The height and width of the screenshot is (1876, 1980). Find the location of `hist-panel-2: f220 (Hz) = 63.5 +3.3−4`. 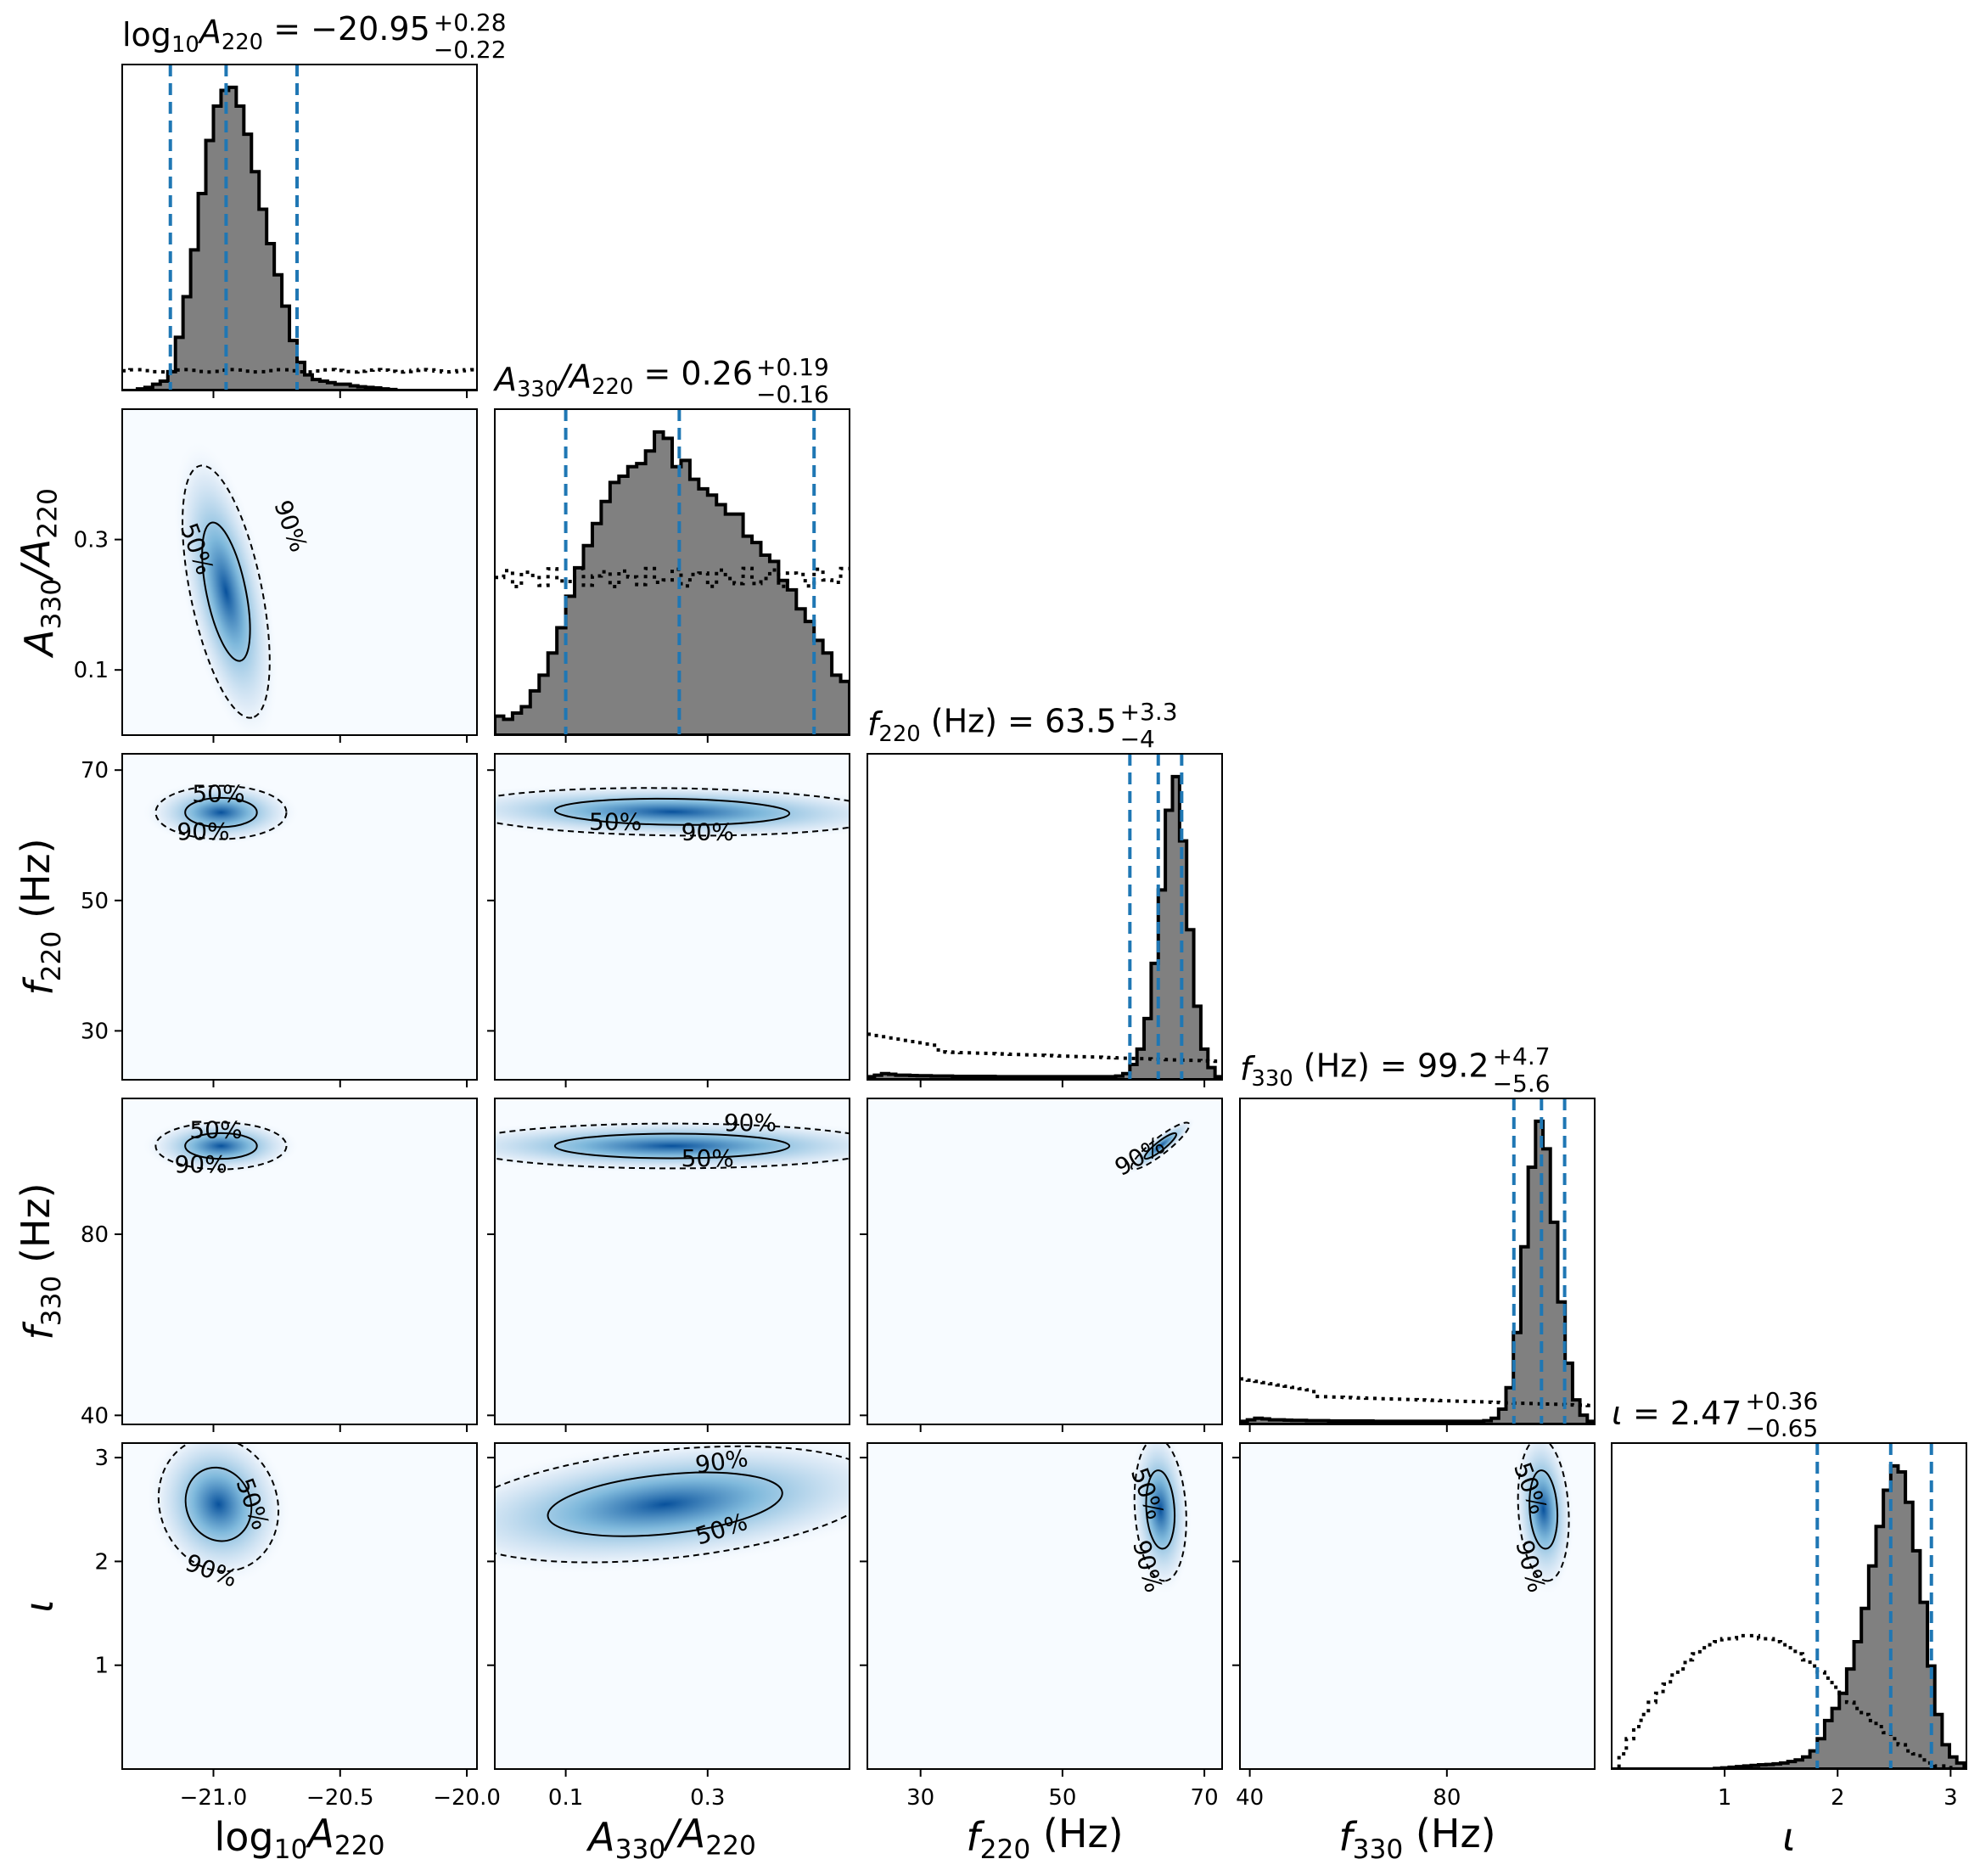

hist-panel-2: f220 (Hz) = 63.5 +3.3−4 is located at coordinates (1045, 893).